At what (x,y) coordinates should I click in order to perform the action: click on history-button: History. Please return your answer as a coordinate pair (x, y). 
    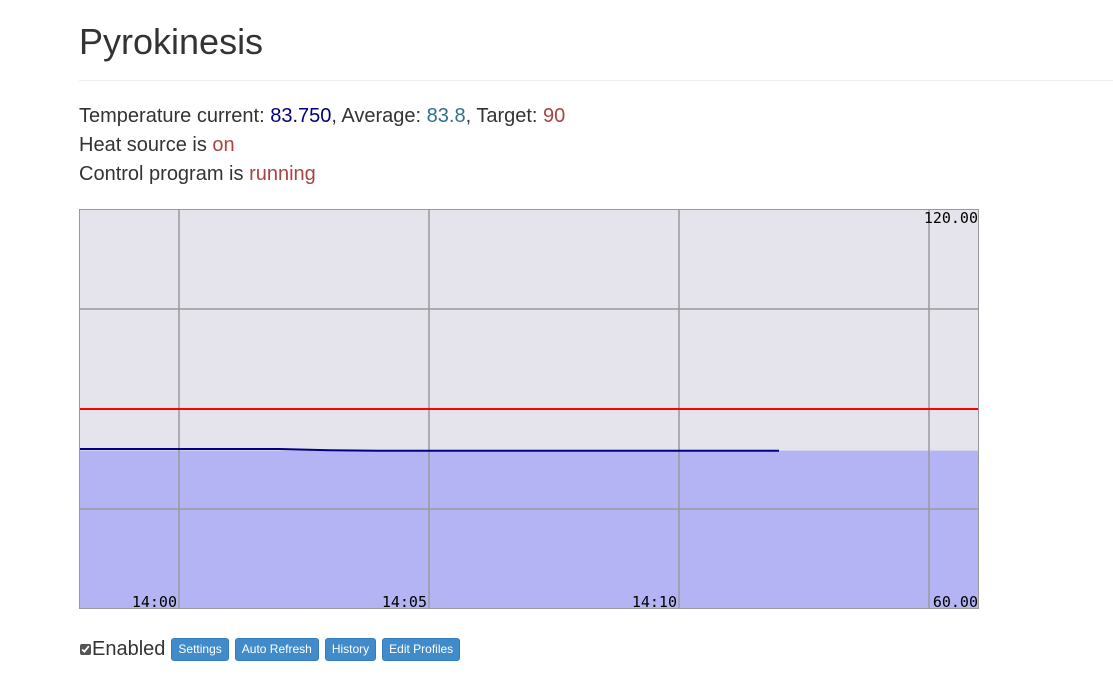
    Looking at the image, I should click on (350, 649).